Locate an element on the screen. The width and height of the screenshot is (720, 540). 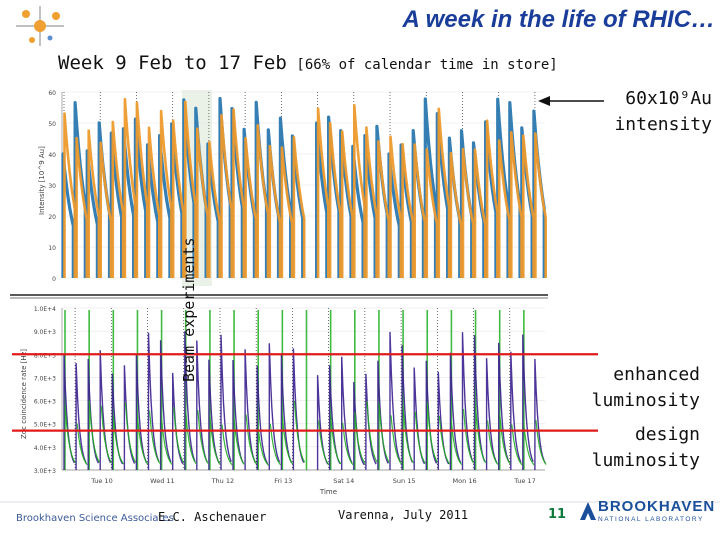
luminosity-tick-label: 3.0E+3 is located at coordinates (45, 471).